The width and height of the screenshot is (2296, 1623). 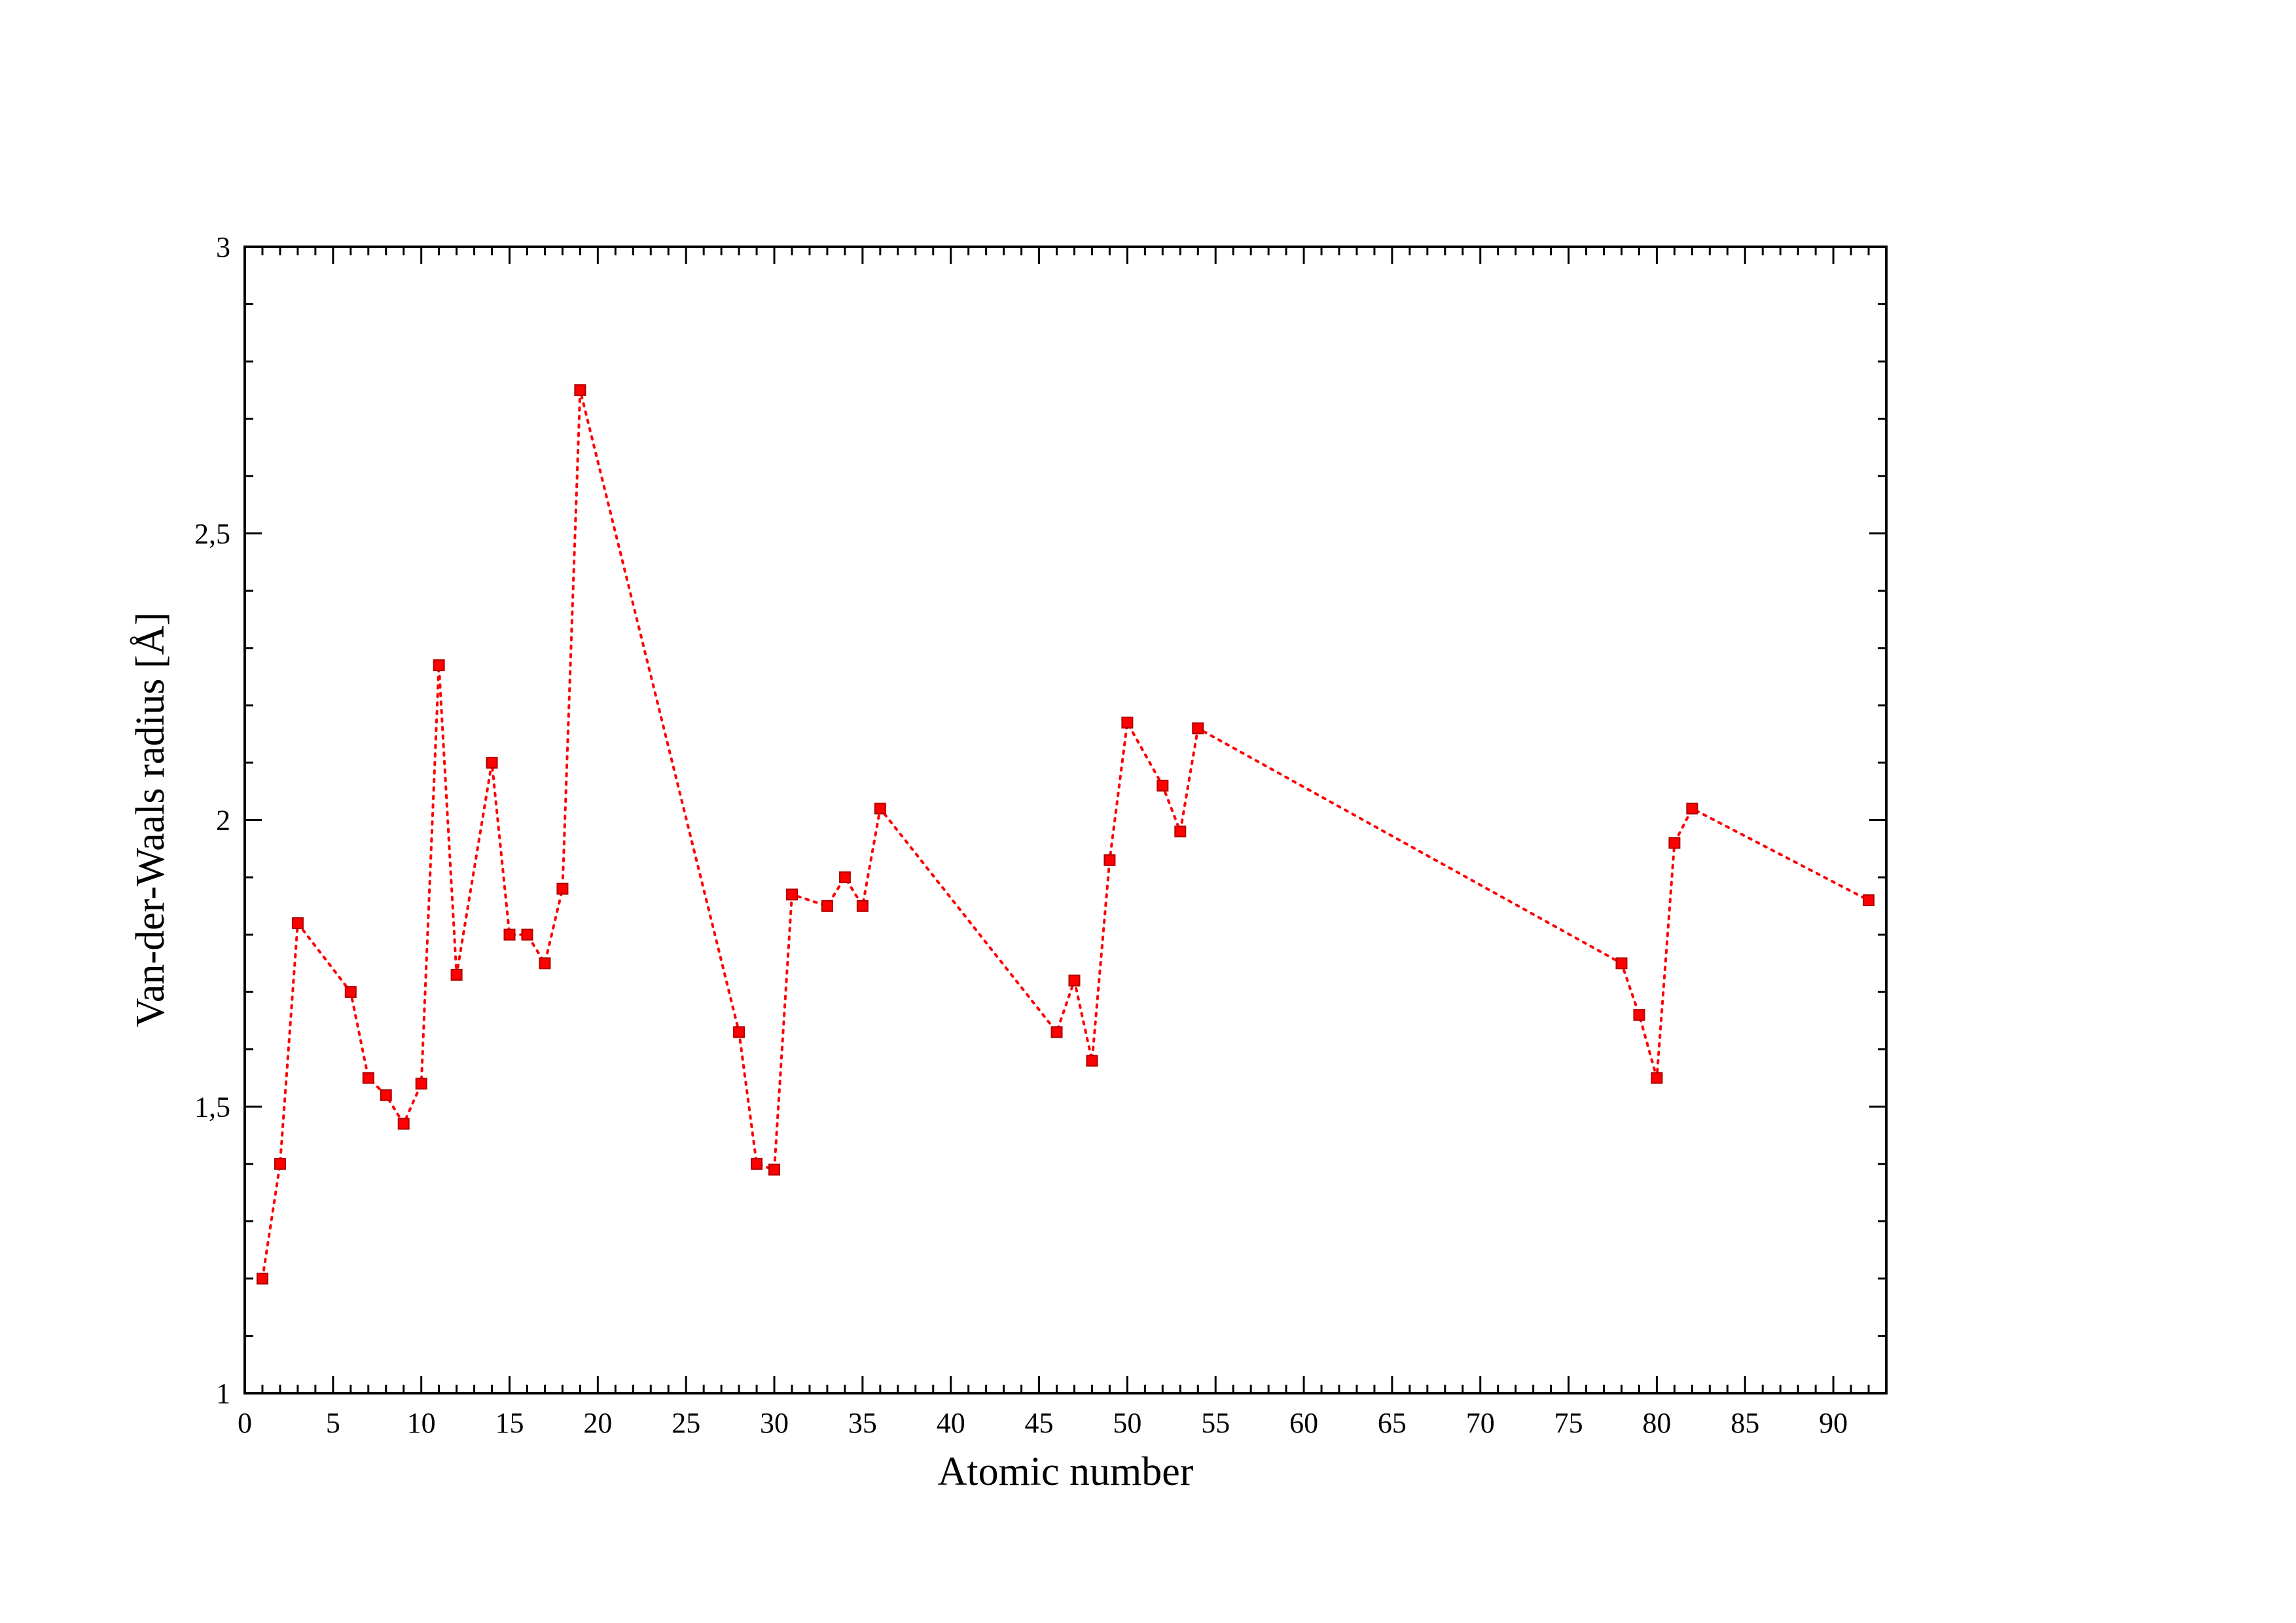 I want to click on x-tick-label: 5, so click(x=333, y=1423).